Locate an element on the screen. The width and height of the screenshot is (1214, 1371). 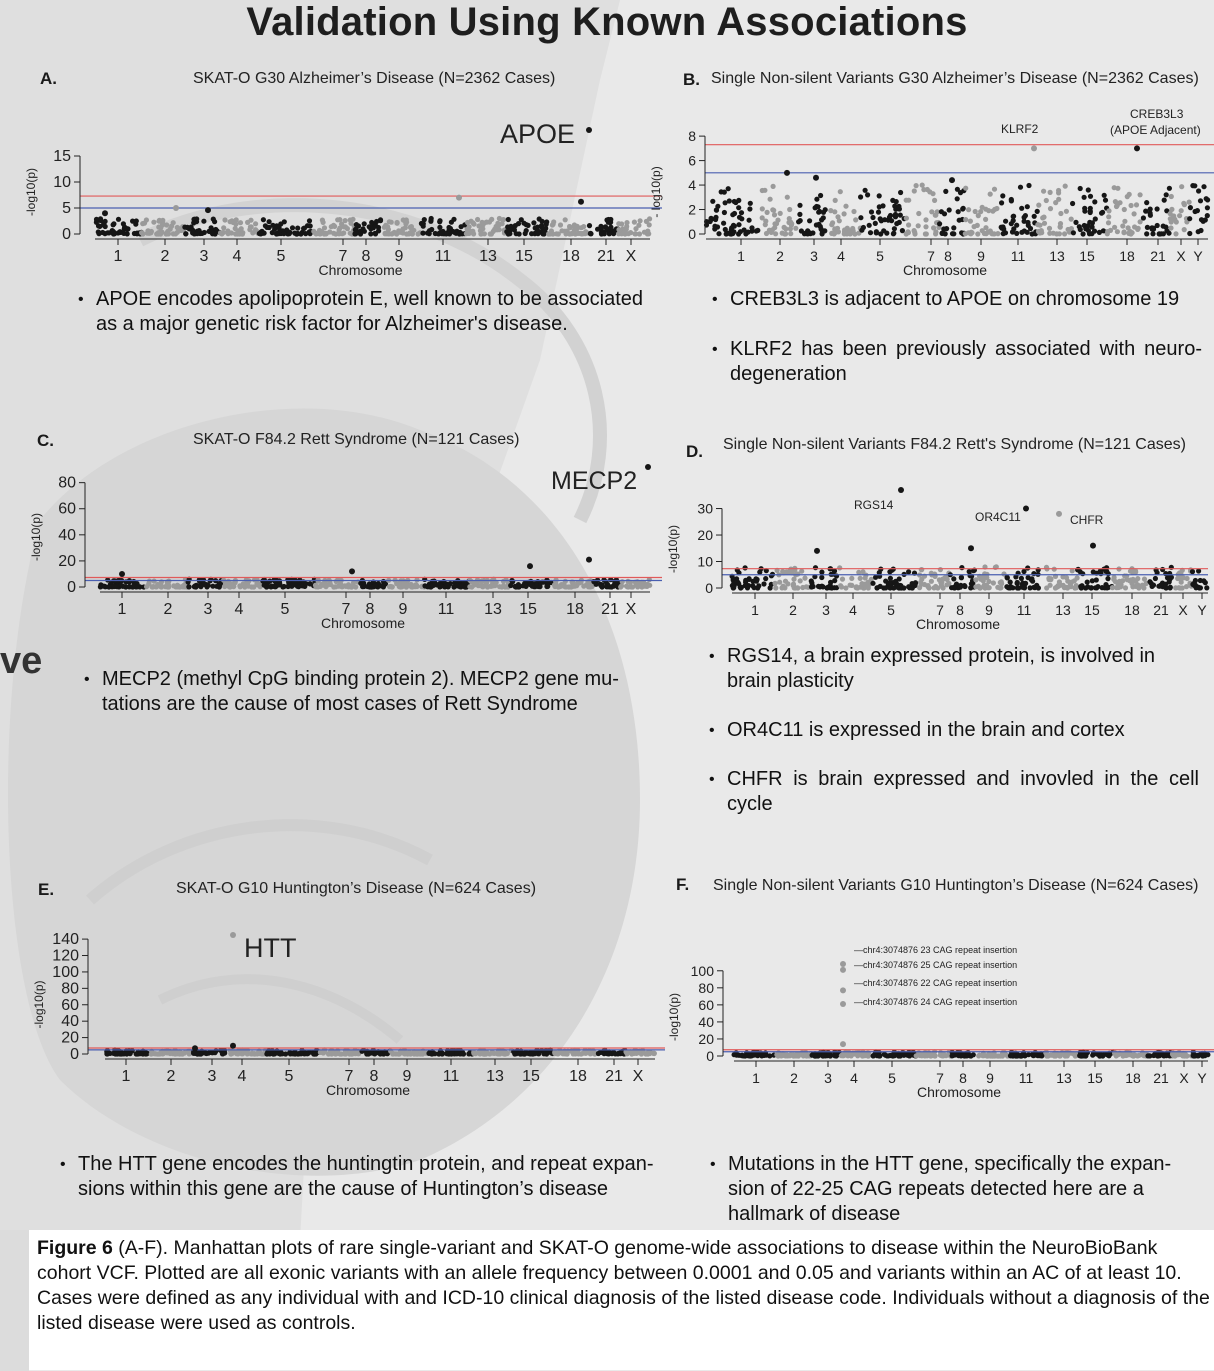
y-tick-label: 10 is located at coordinates (705, 562).